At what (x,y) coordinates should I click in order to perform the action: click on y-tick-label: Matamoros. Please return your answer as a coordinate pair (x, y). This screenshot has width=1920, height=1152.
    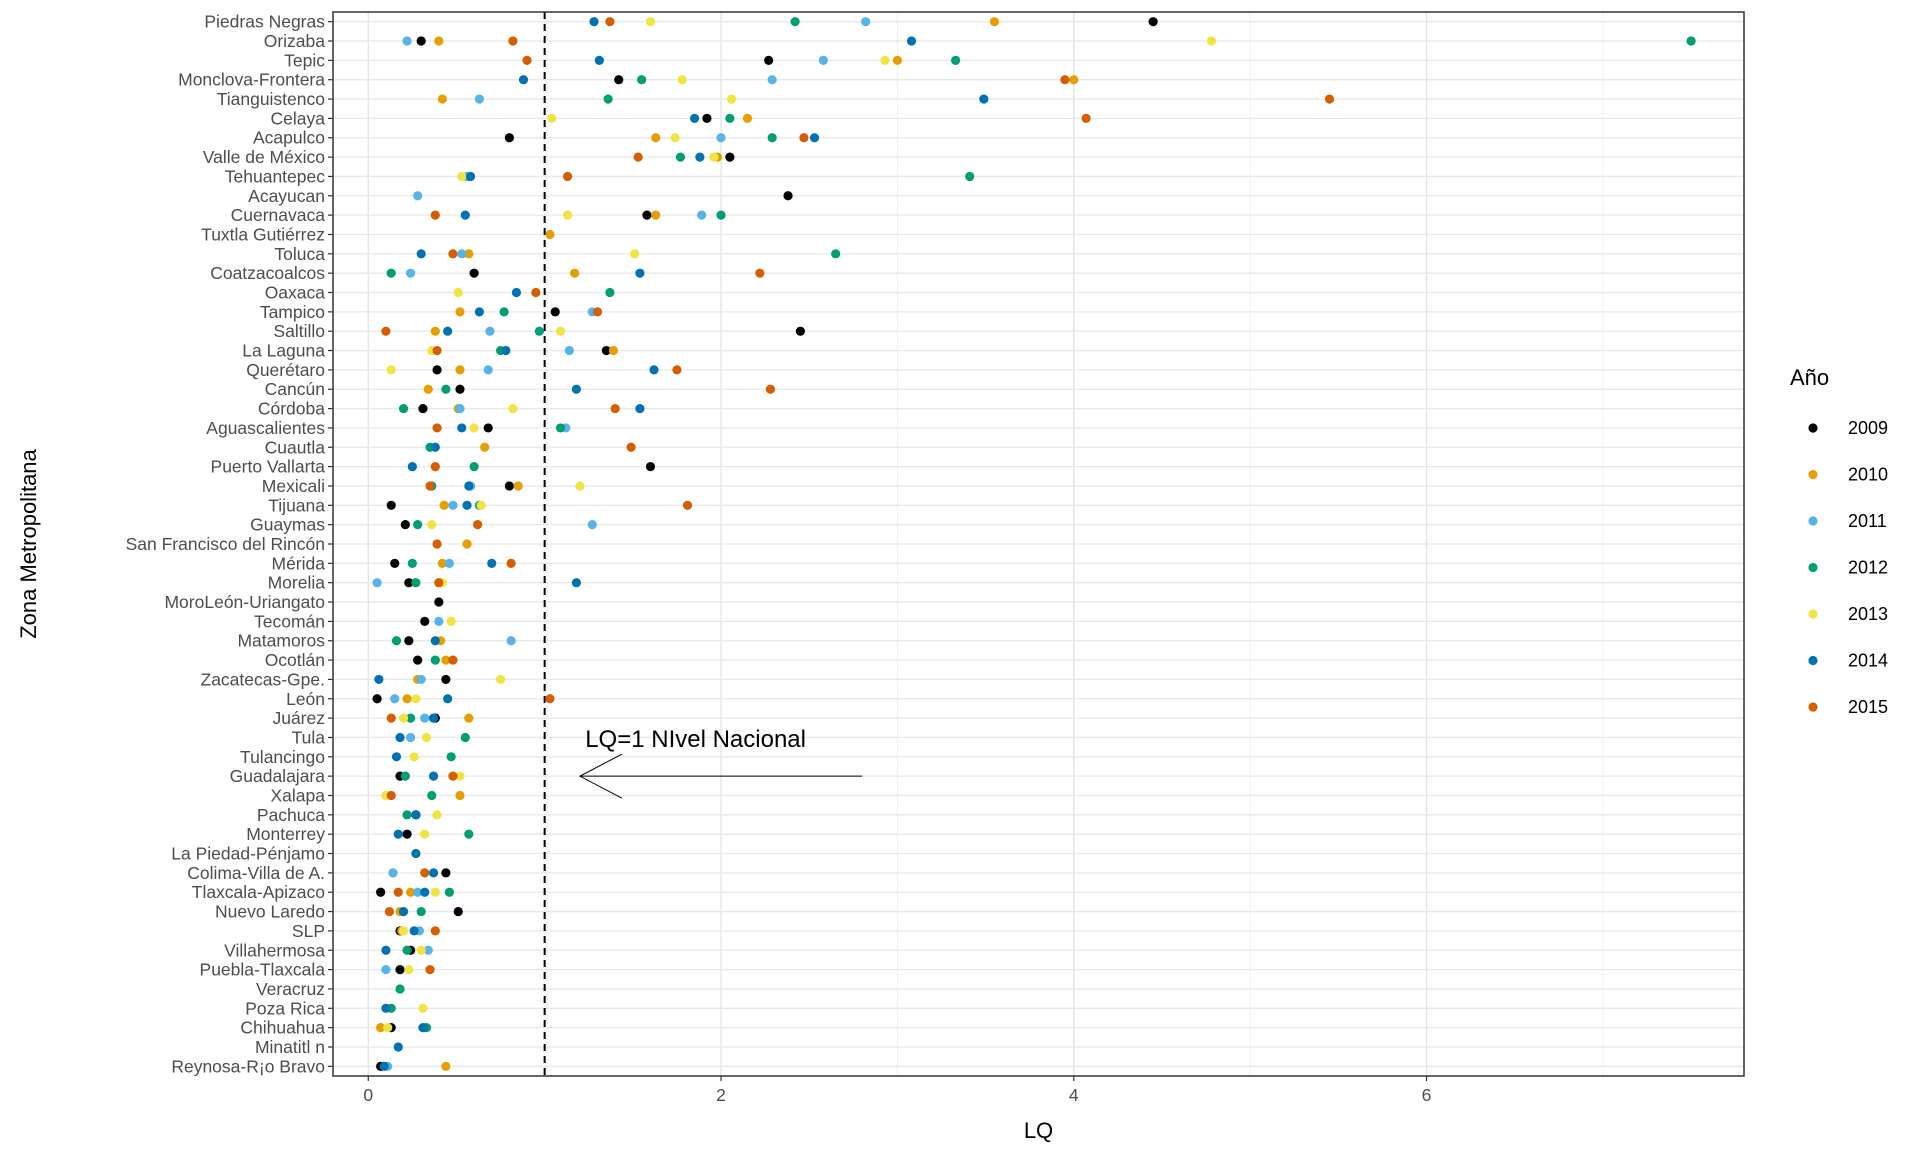
    Looking at the image, I should click on (281, 641).